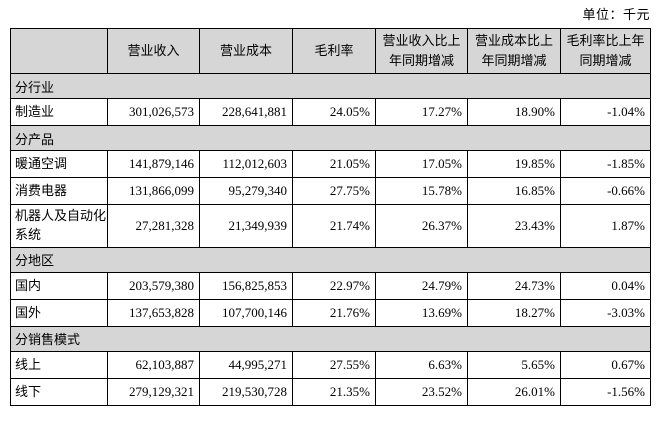 The width and height of the screenshot is (657, 422). Describe the element at coordinates (514, 364) in the screenshot. I see `value-cell: 5.65%` at that location.